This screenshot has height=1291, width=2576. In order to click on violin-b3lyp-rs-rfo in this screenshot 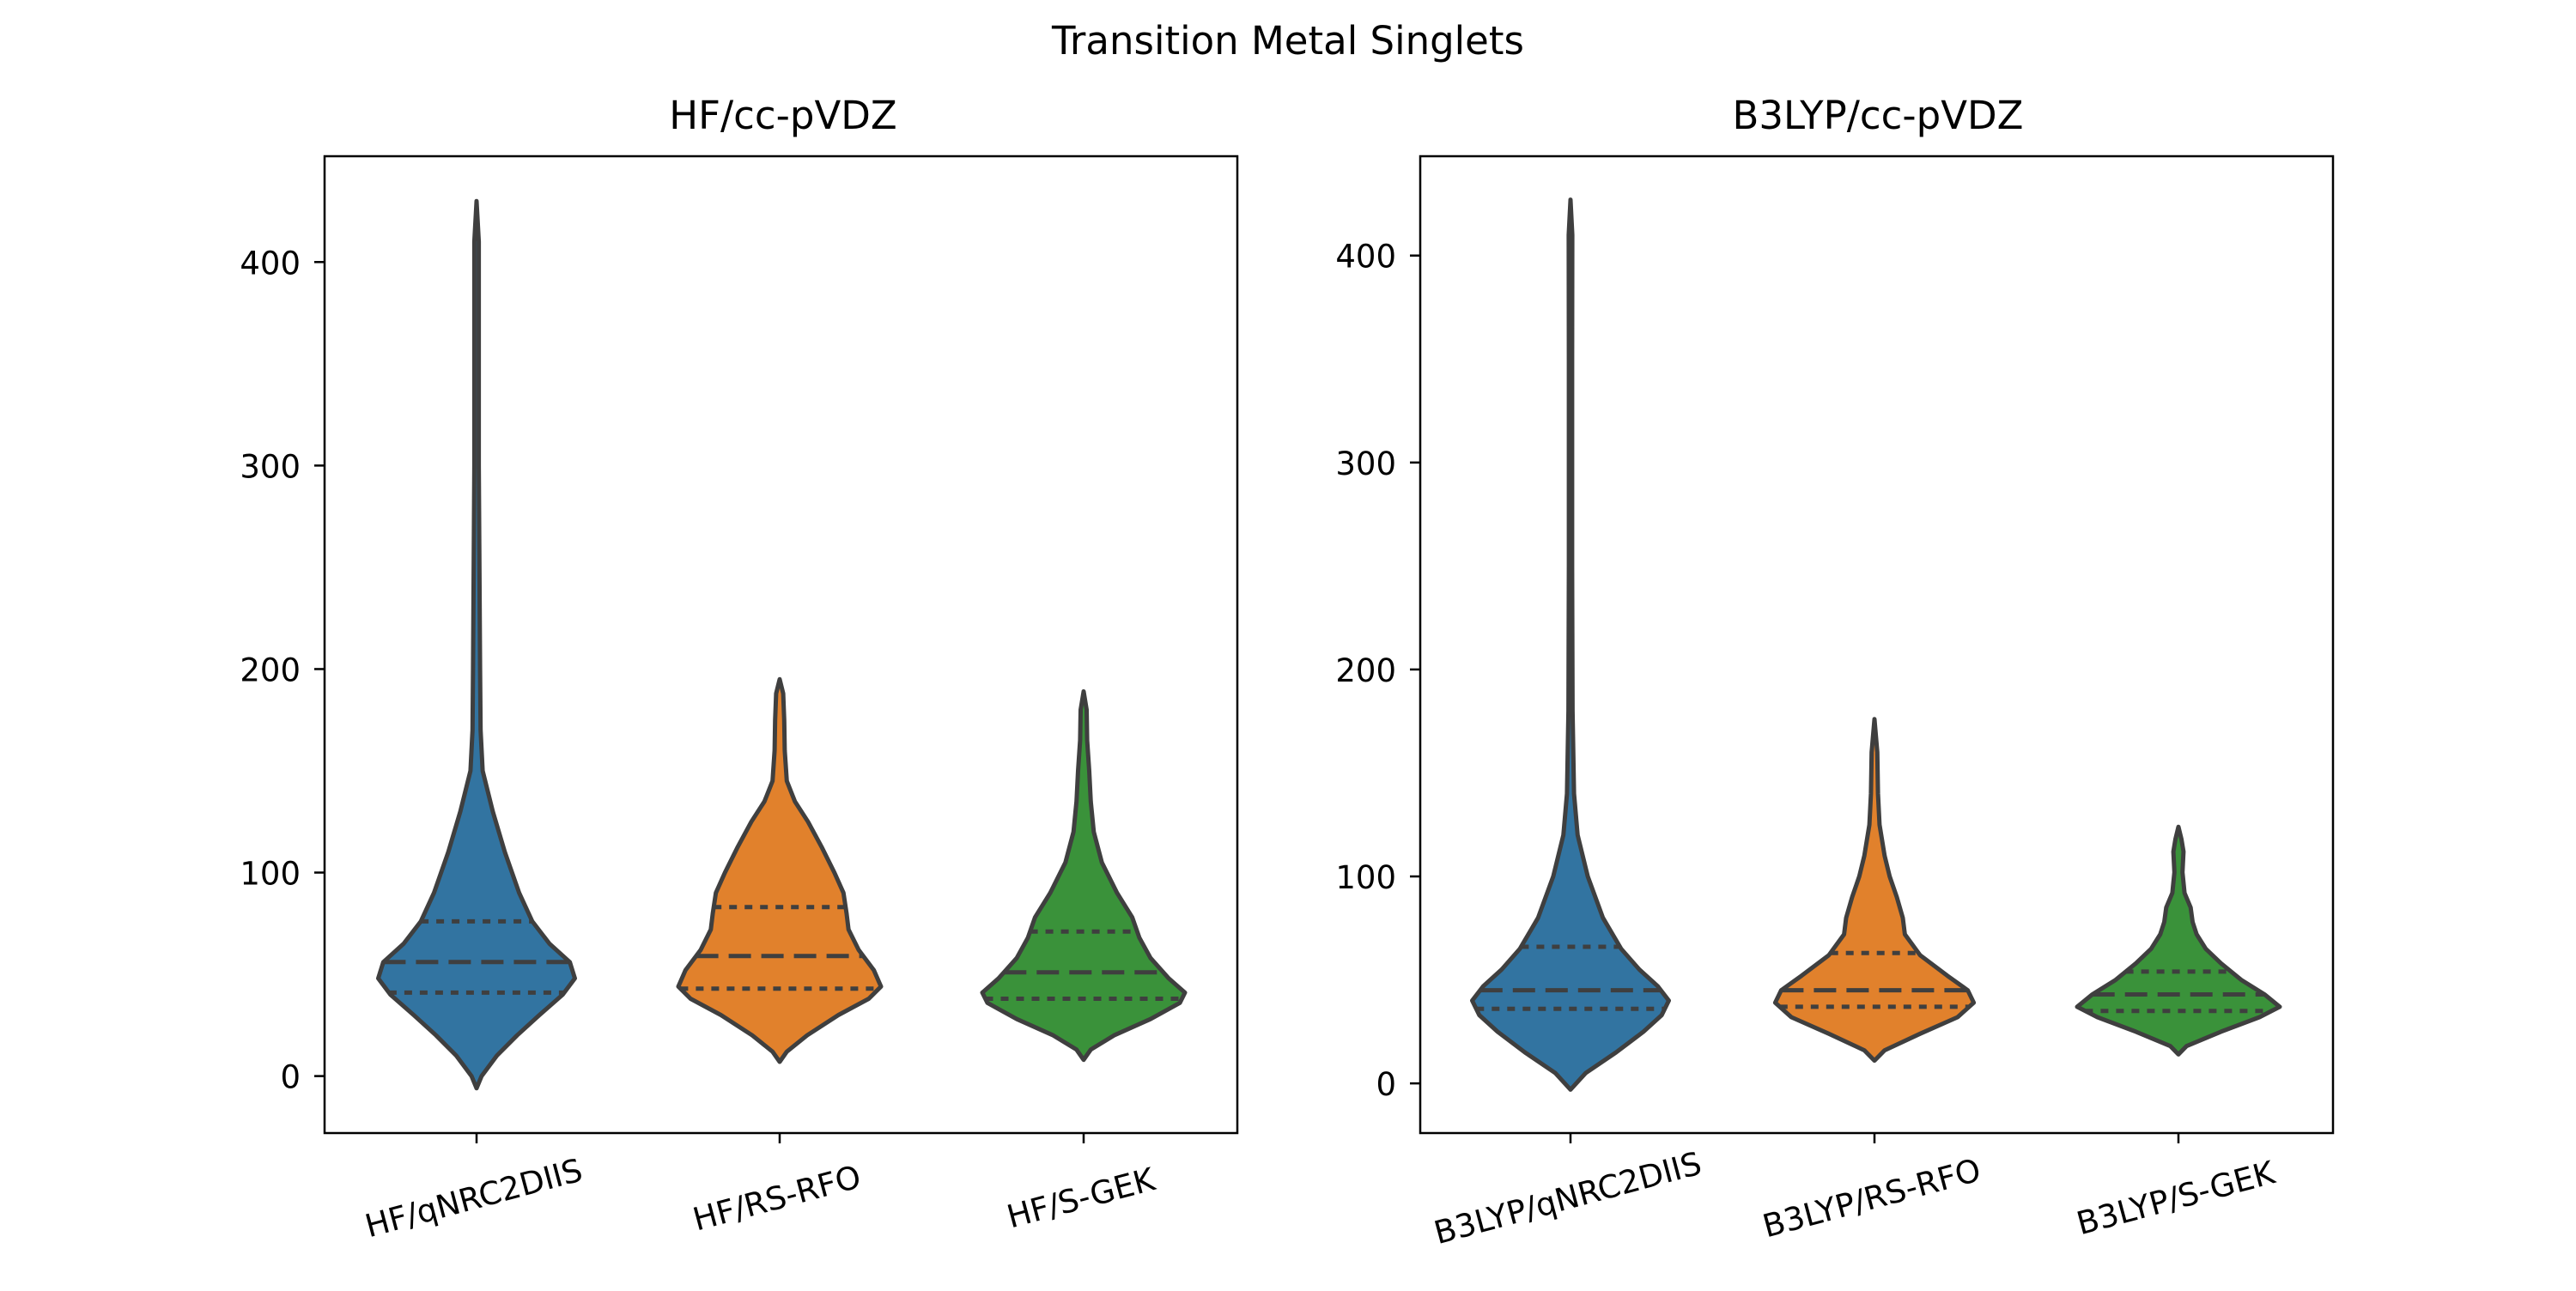, I will do `click(1874, 890)`.